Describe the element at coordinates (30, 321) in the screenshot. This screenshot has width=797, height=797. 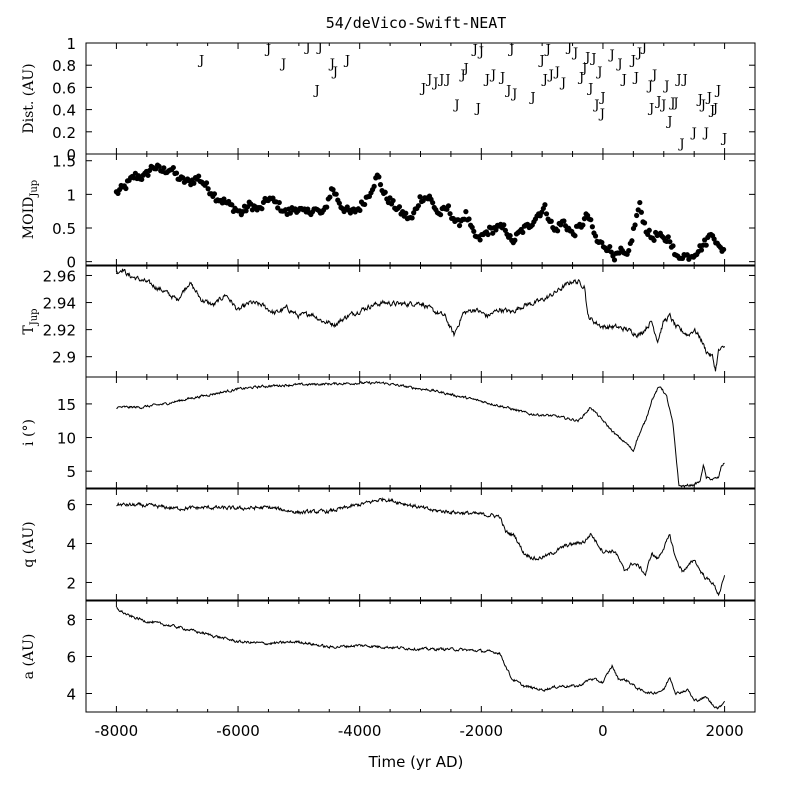
I see `y-axis-label: TJup` at that location.